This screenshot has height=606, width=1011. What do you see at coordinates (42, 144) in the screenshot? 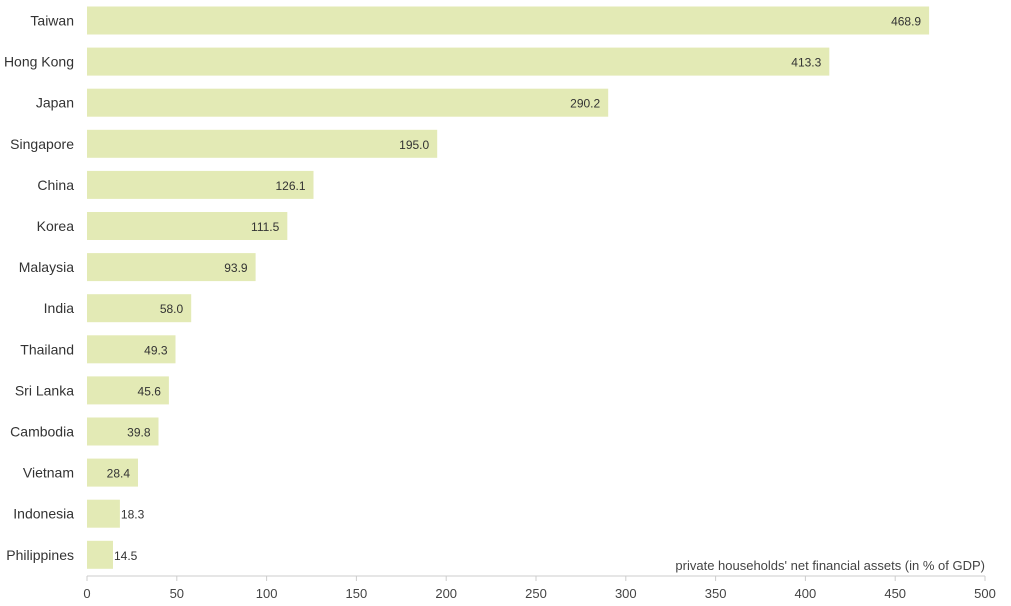
I see `category-label: Singapore` at bounding box center [42, 144].